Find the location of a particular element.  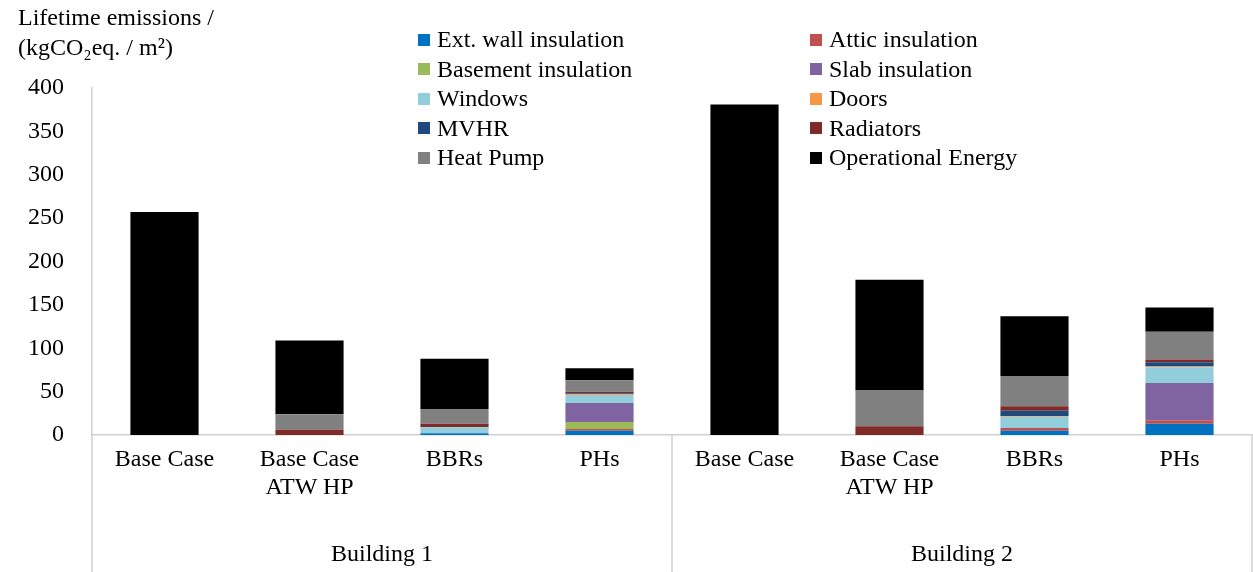

y-tick-label: 0 is located at coordinates (58, 433).